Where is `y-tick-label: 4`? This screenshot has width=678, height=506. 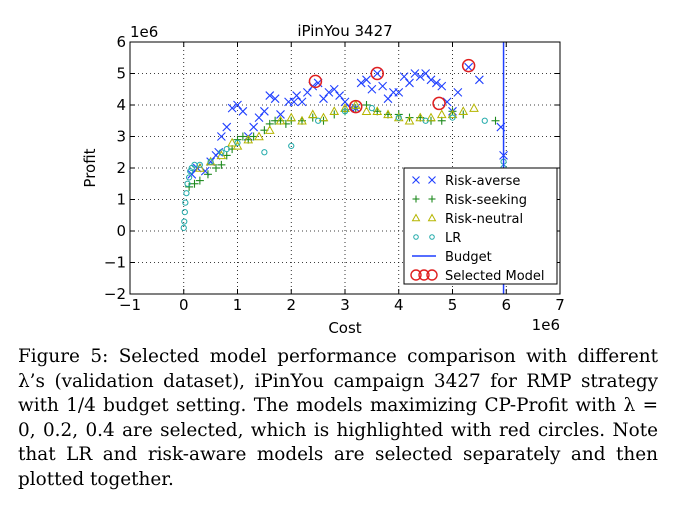
y-tick-label: 4 is located at coordinates (121, 105).